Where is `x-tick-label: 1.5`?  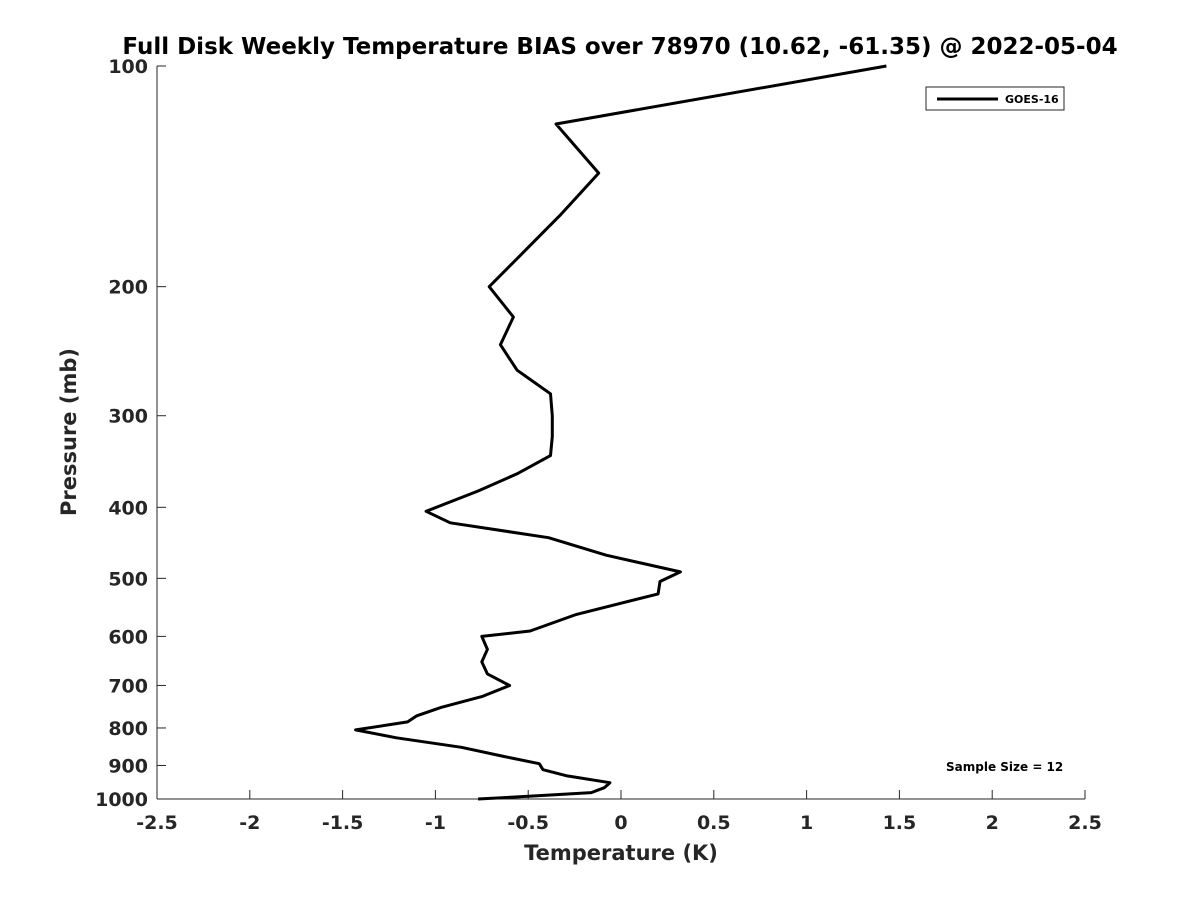 x-tick-label: 1.5 is located at coordinates (900, 823).